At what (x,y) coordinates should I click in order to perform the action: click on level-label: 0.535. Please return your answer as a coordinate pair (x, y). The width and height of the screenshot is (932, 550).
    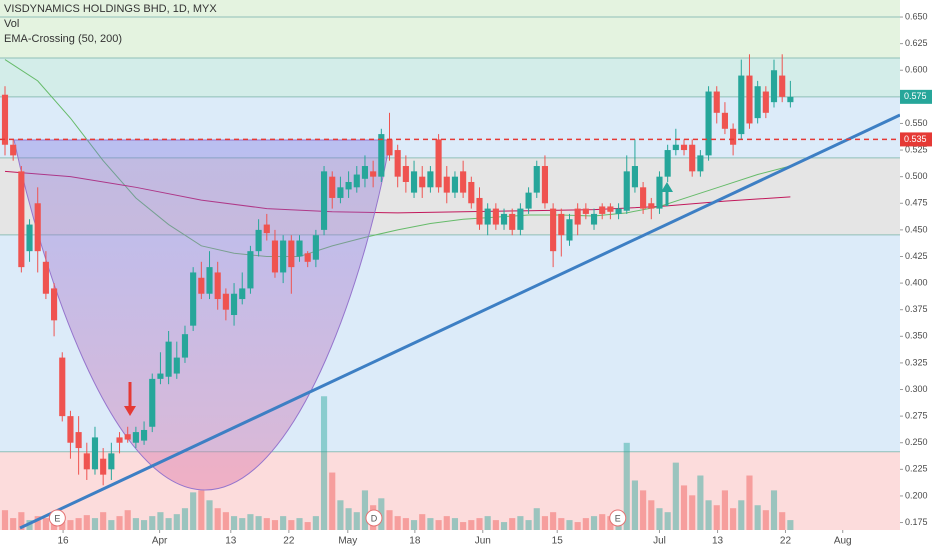
    Looking at the image, I should click on (915, 139).